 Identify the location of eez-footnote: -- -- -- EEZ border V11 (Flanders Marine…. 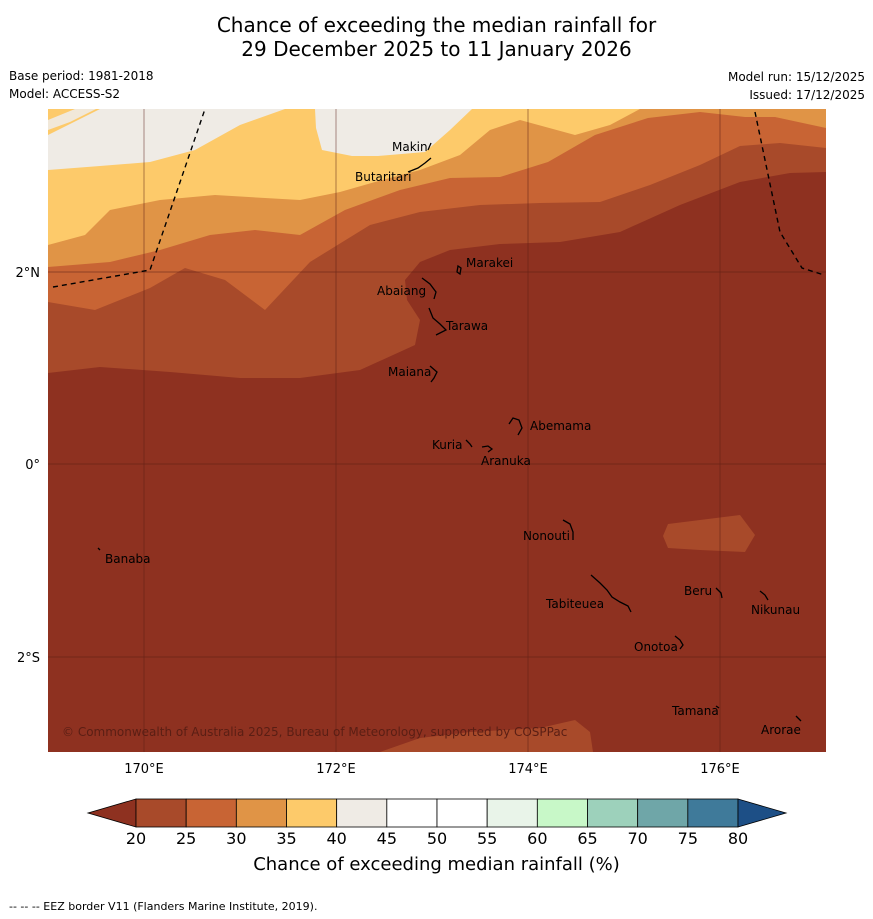
(163, 906).